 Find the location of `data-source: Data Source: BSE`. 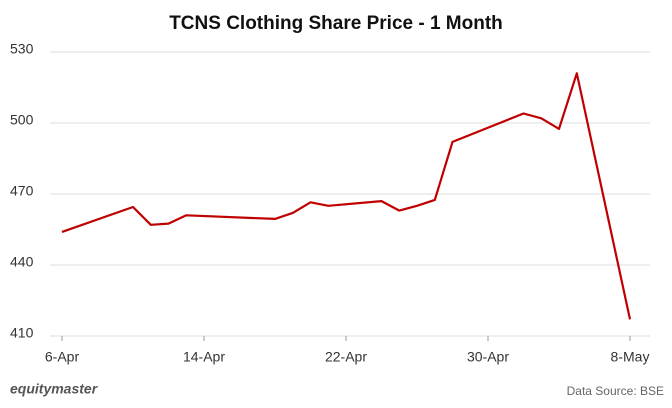

data-source: Data Source: BSE is located at coordinates (615, 391).